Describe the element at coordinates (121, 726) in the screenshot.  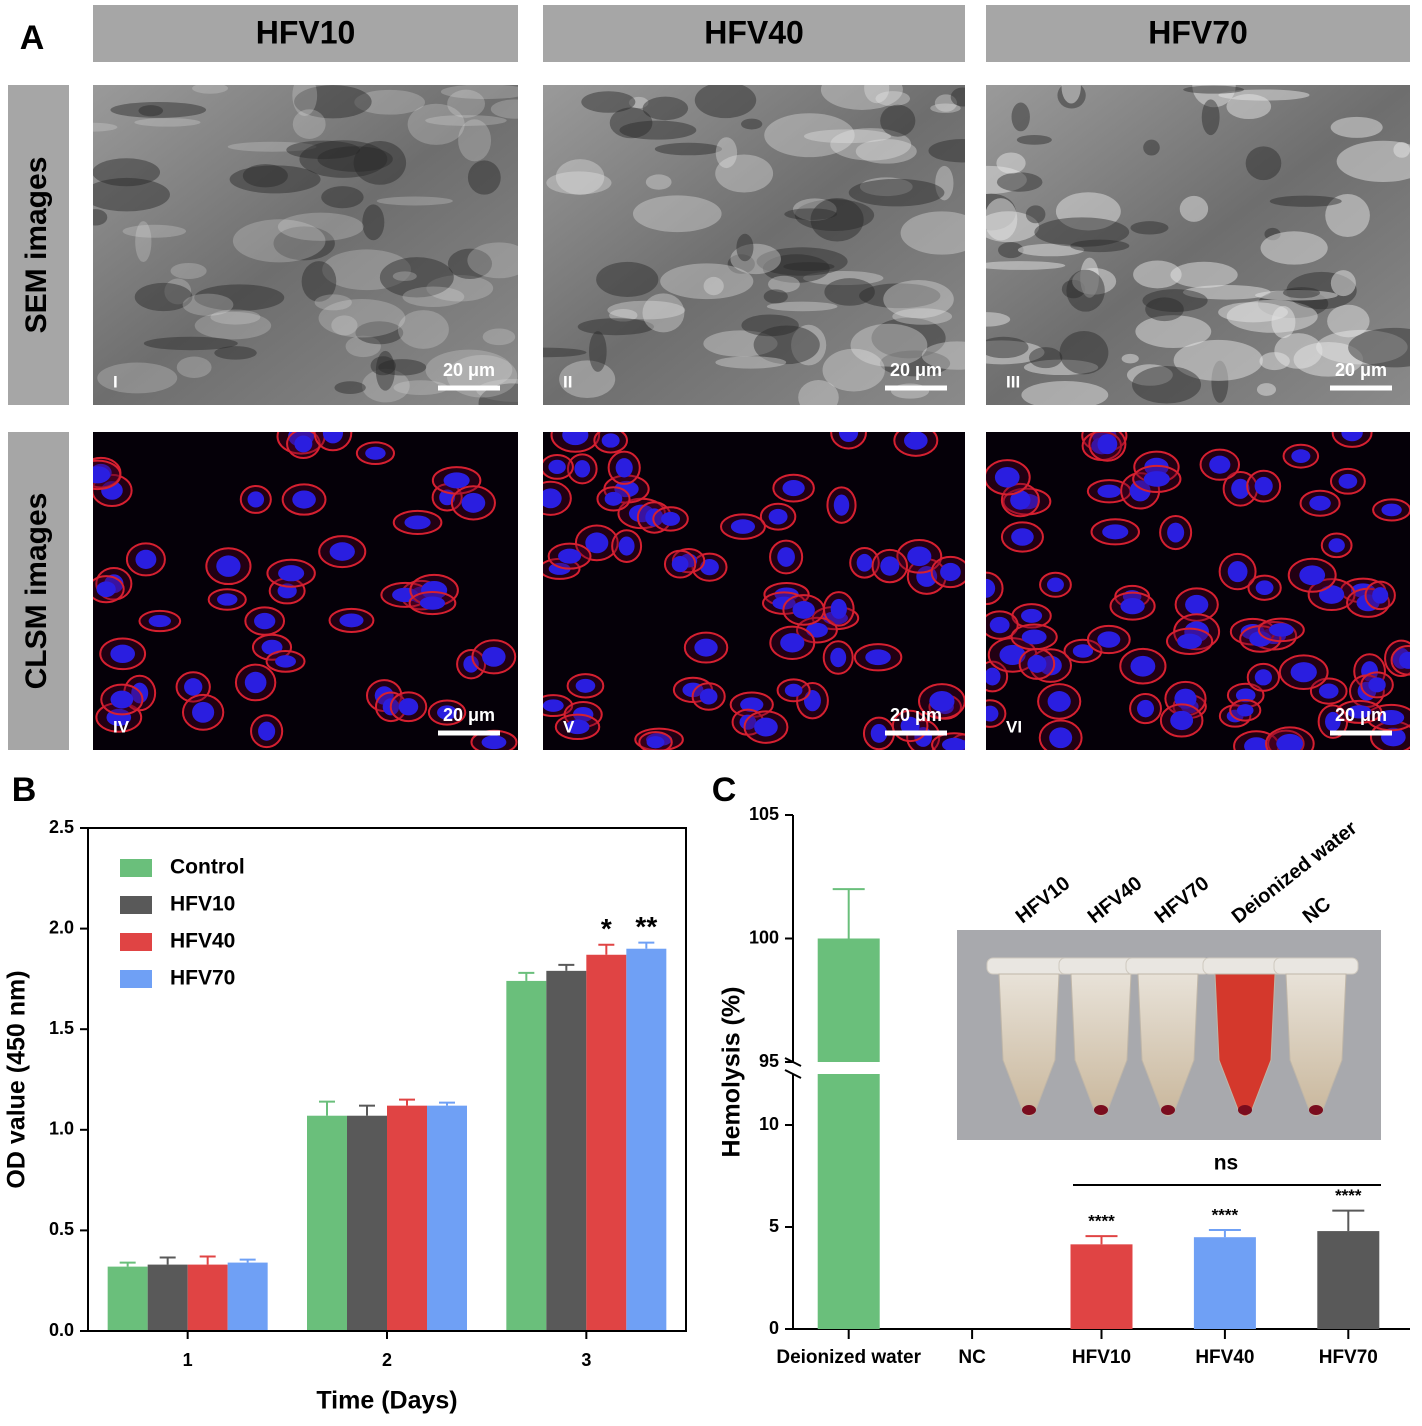
I see `image-label: IV` at that location.